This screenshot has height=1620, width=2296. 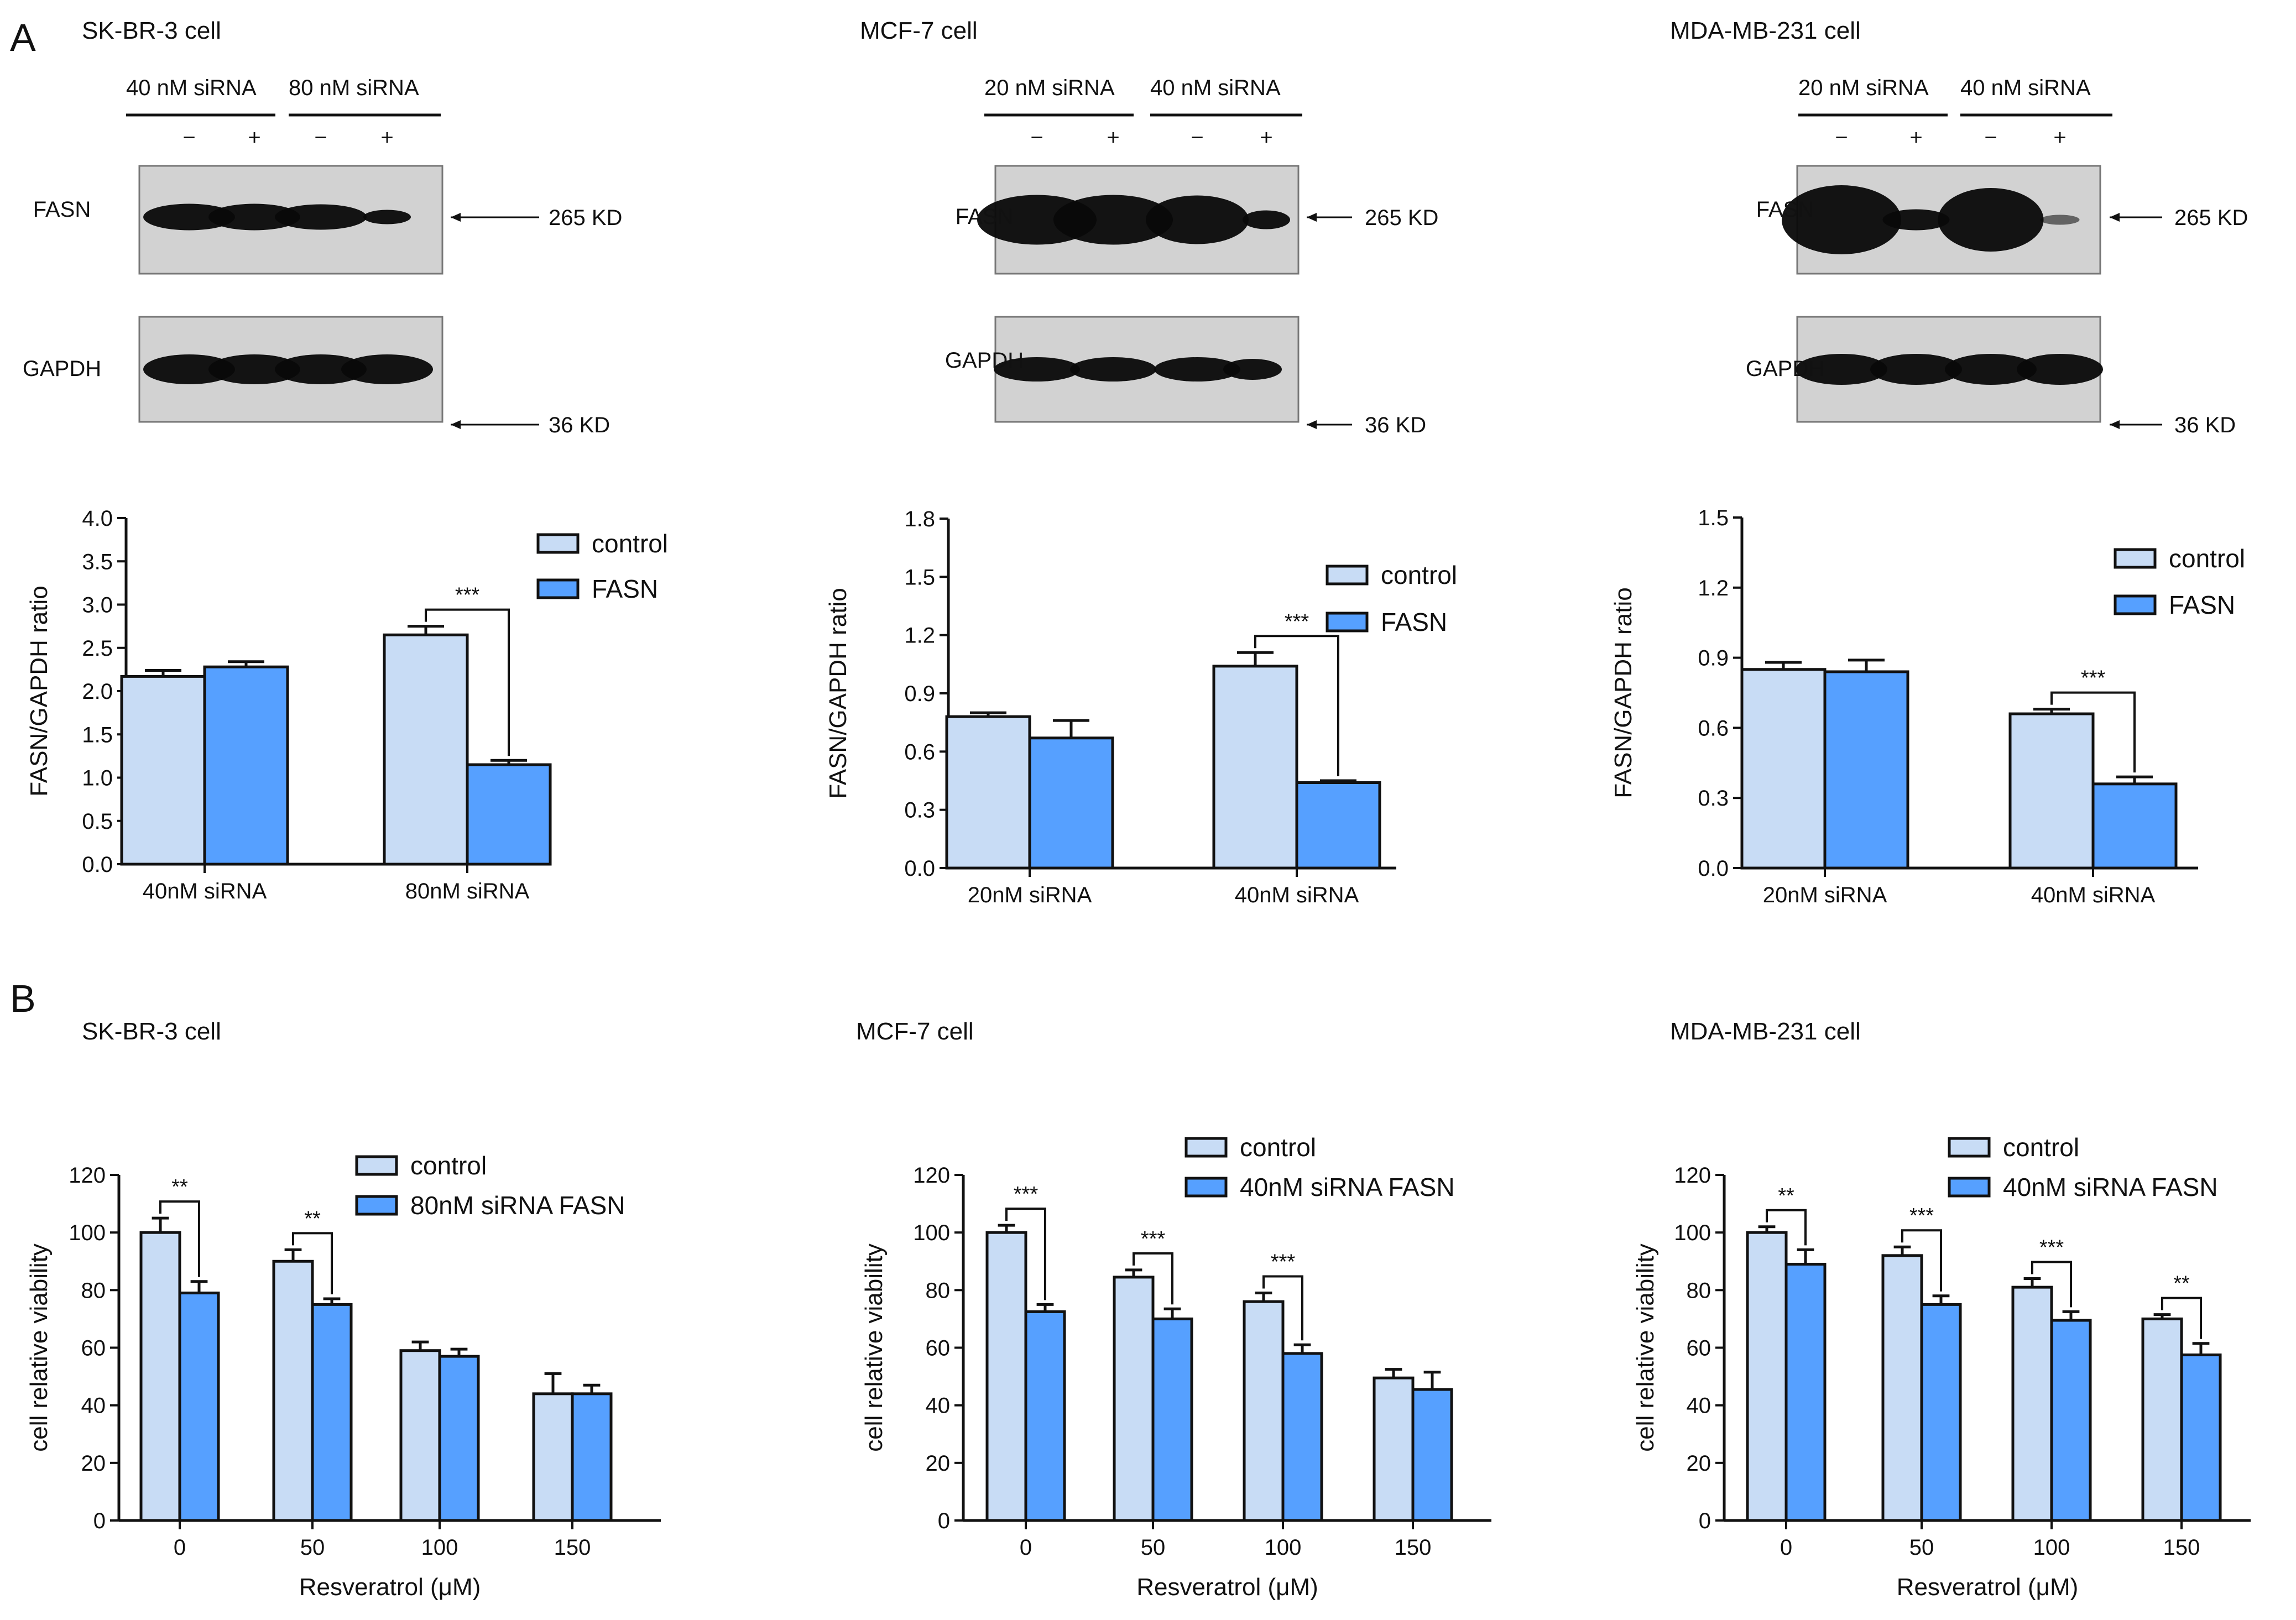 What do you see at coordinates (1922, 1547) in the screenshot?
I see `x-tick-label: 50` at bounding box center [1922, 1547].